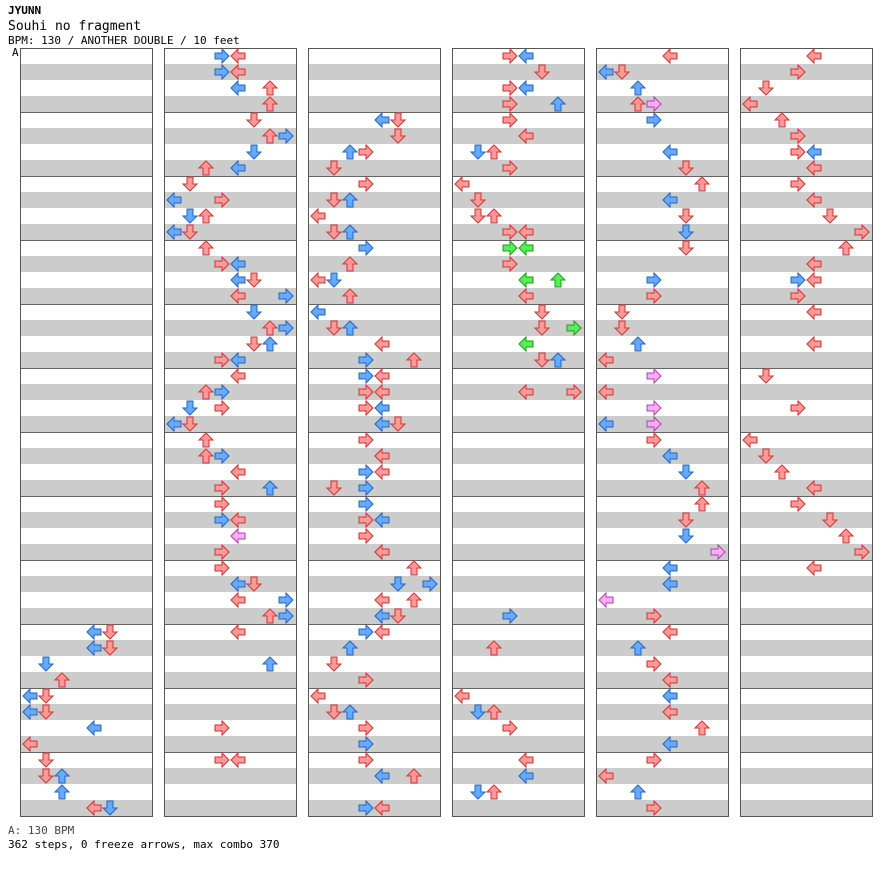 The height and width of the screenshot is (876, 896). Describe the element at coordinates (75, 26) in the screenshot. I see `song-title: Souhi no fragment` at that location.